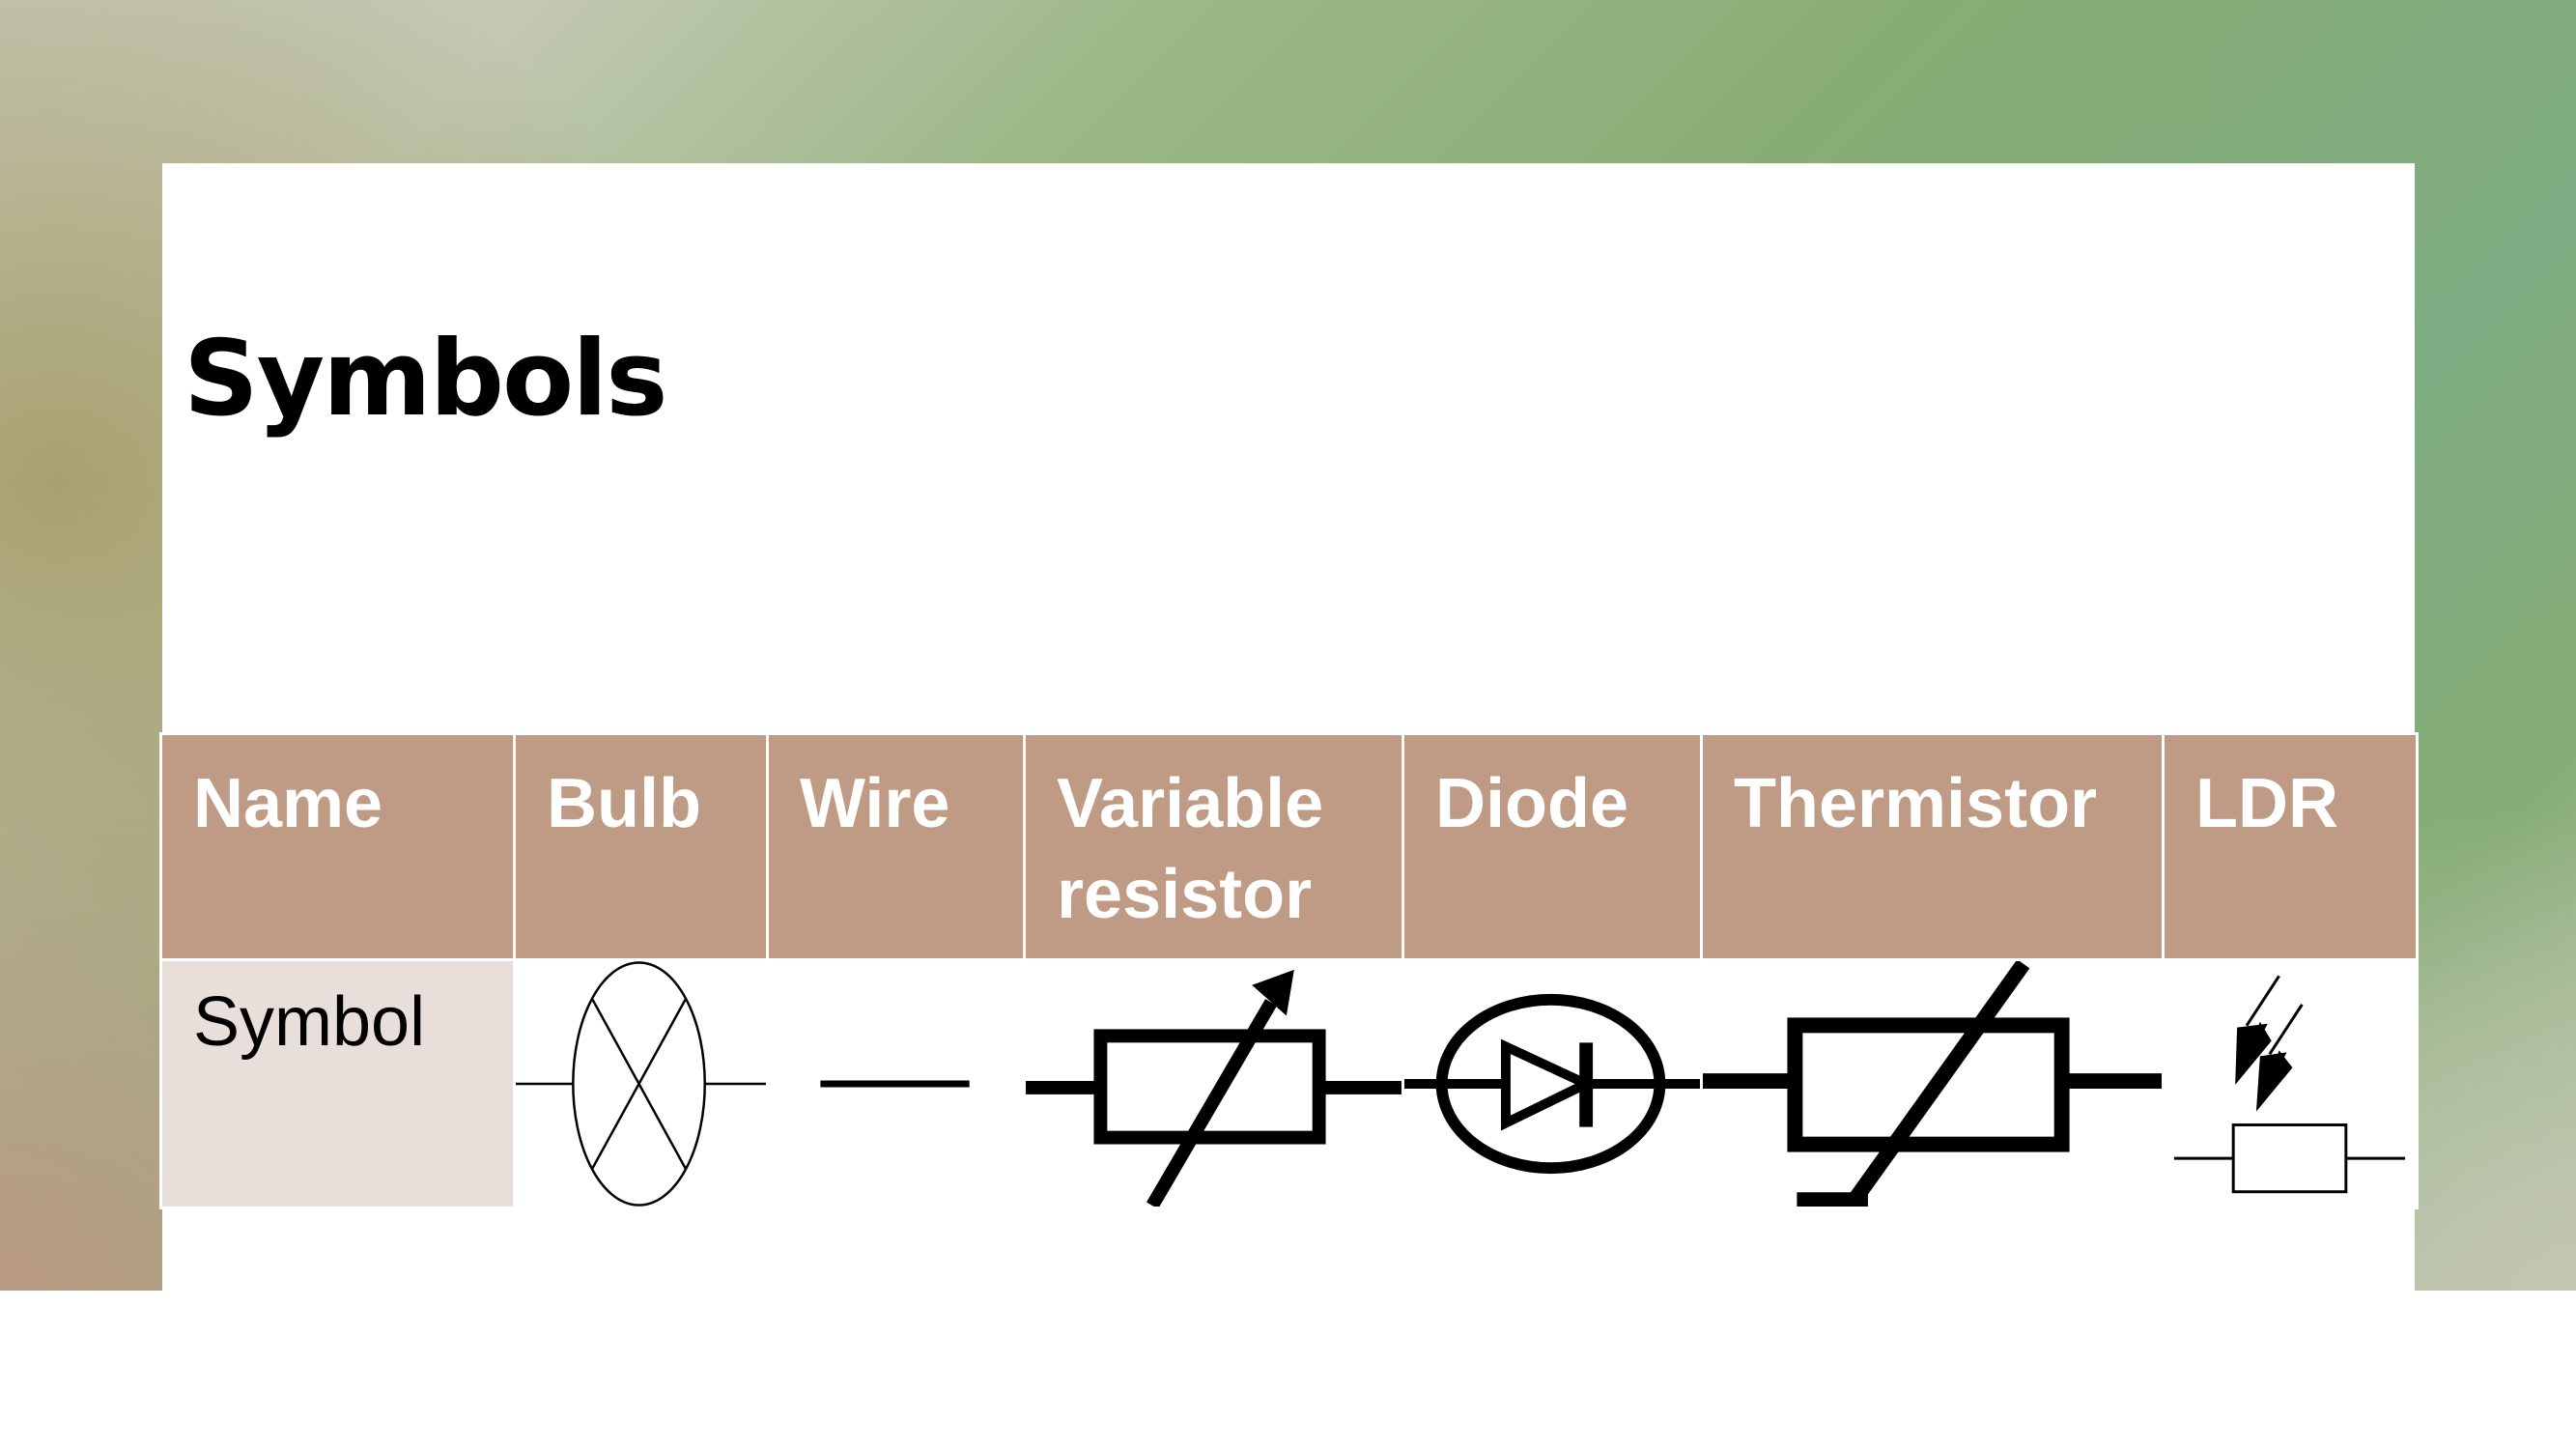 The image size is (2576, 1449). I want to click on variable-resistor-symbol-icon, so click(1213, 1088).